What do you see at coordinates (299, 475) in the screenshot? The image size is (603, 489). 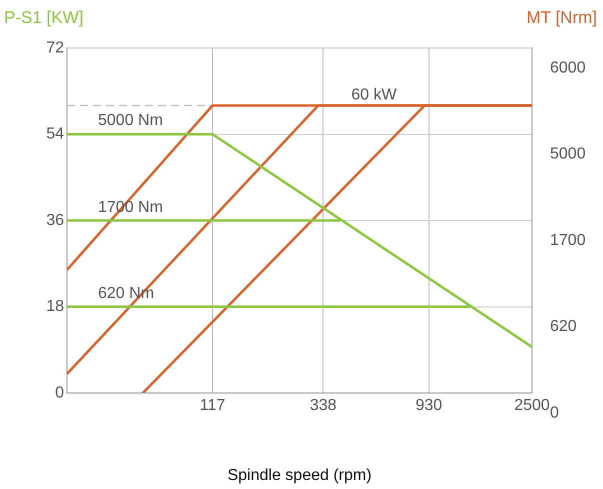 I see `x-axis-title: Spindle speed (rpm)` at bounding box center [299, 475].